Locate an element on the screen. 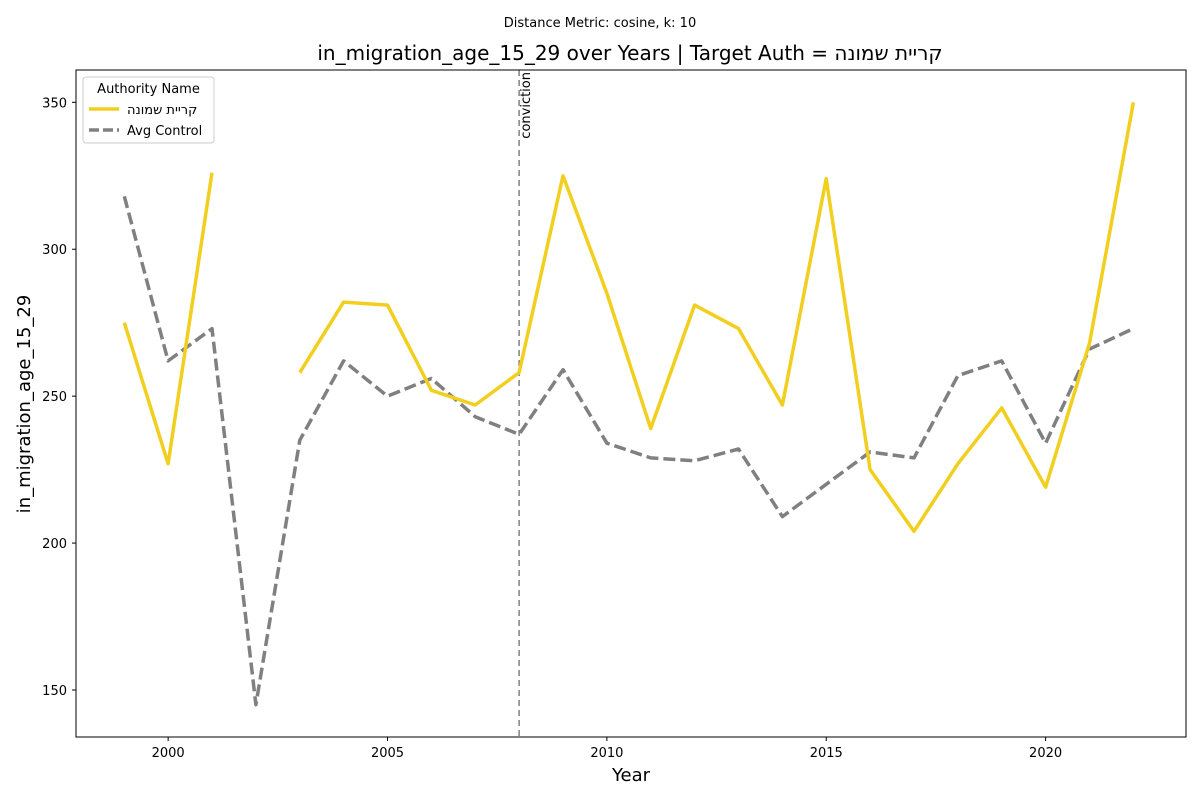 The width and height of the screenshot is (1200, 800). legend-frame is located at coordinates (148, 110).